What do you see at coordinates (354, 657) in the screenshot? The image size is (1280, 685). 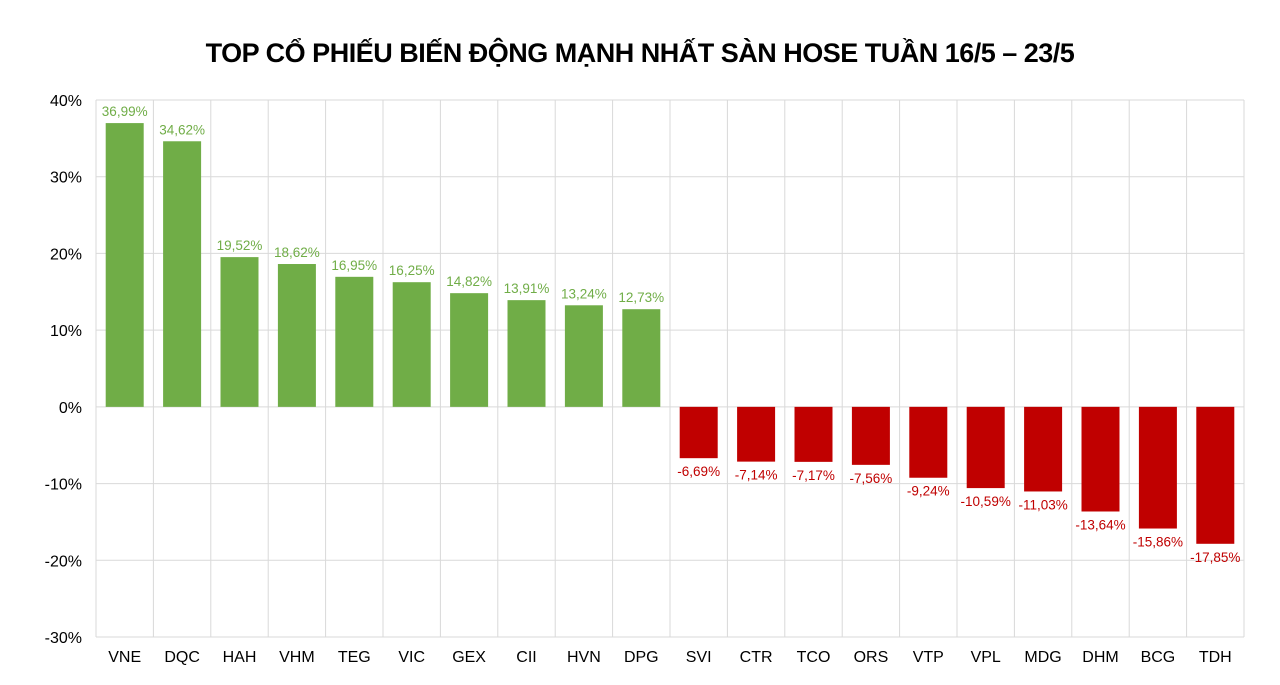 I see `x-tick-label: TEG` at bounding box center [354, 657].